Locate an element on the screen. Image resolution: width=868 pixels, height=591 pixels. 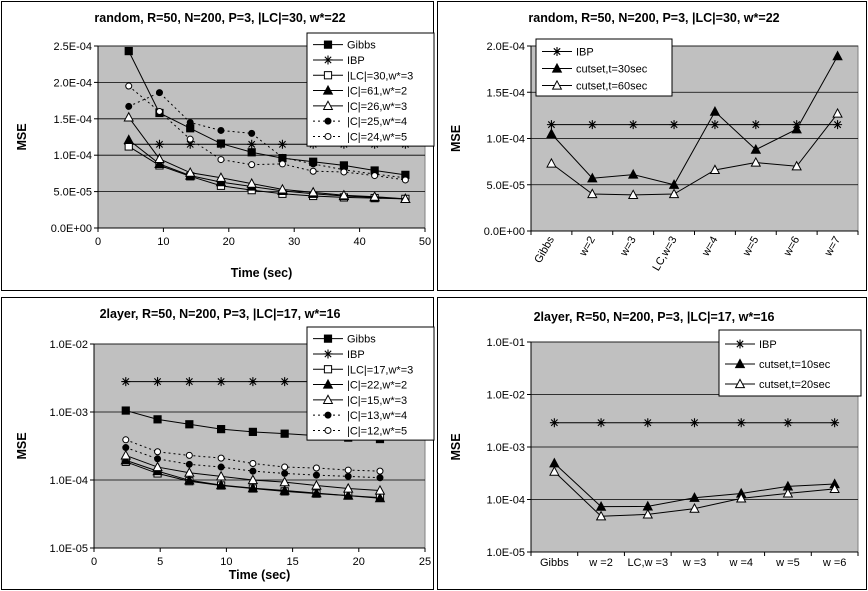
chart-title: 2layer, R=50, N=200, P=3, |LC|=17, w*=16 is located at coordinates (220, 314).